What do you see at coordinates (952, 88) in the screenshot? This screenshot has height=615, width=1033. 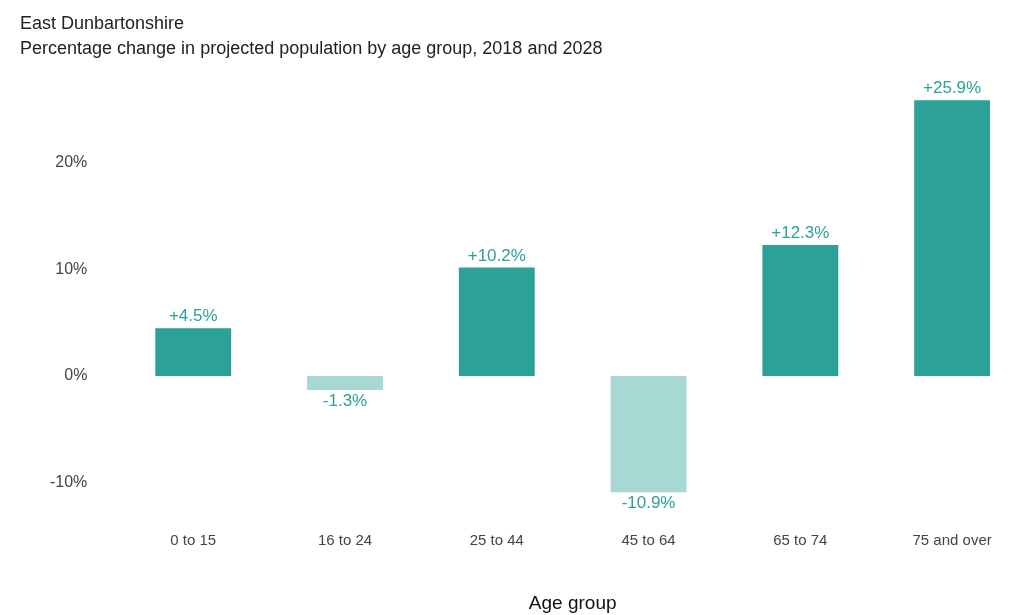 I see `data-label: +25.9%` at bounding box center [952, 88].